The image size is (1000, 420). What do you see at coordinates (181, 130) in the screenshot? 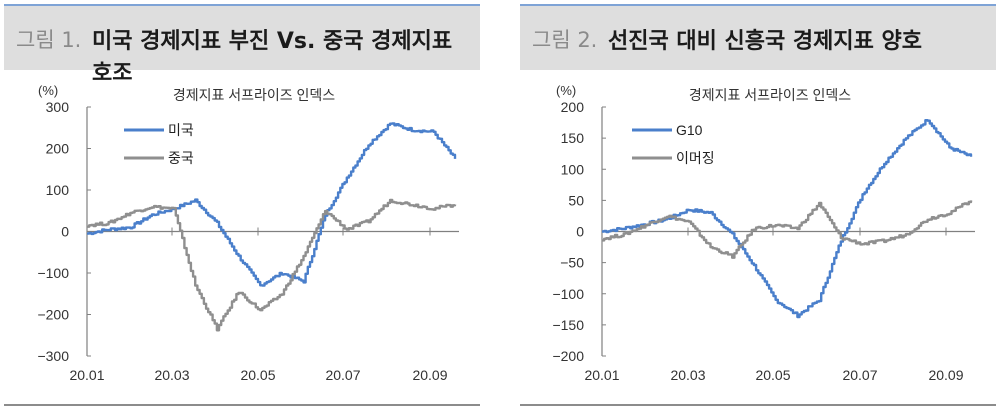
I see `legend-label-us: 미국` at bounding box center [181, 130].